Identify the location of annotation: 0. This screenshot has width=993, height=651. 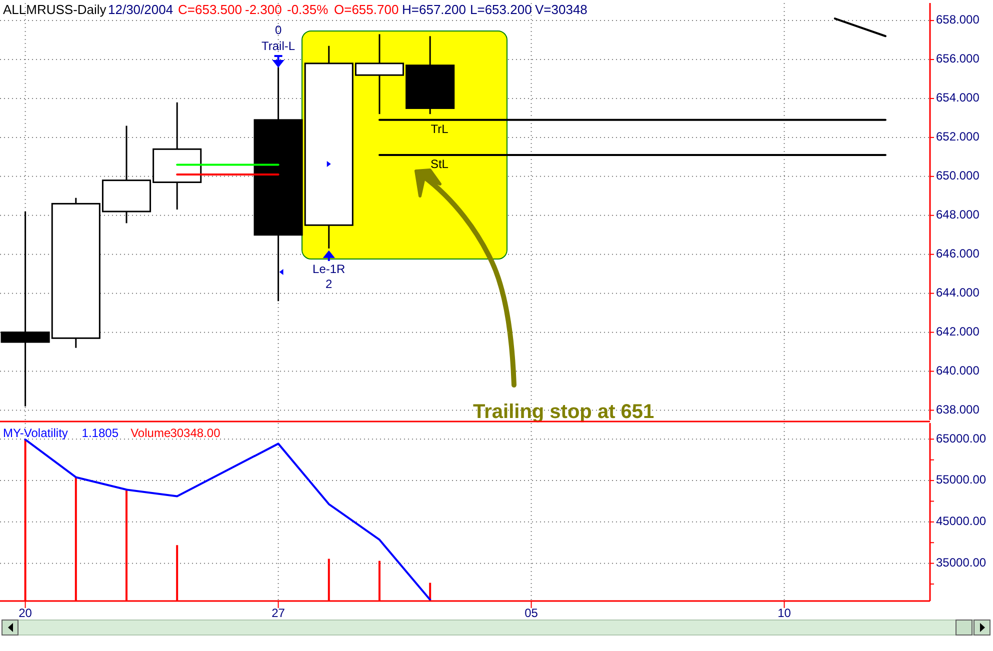
(278, 30).